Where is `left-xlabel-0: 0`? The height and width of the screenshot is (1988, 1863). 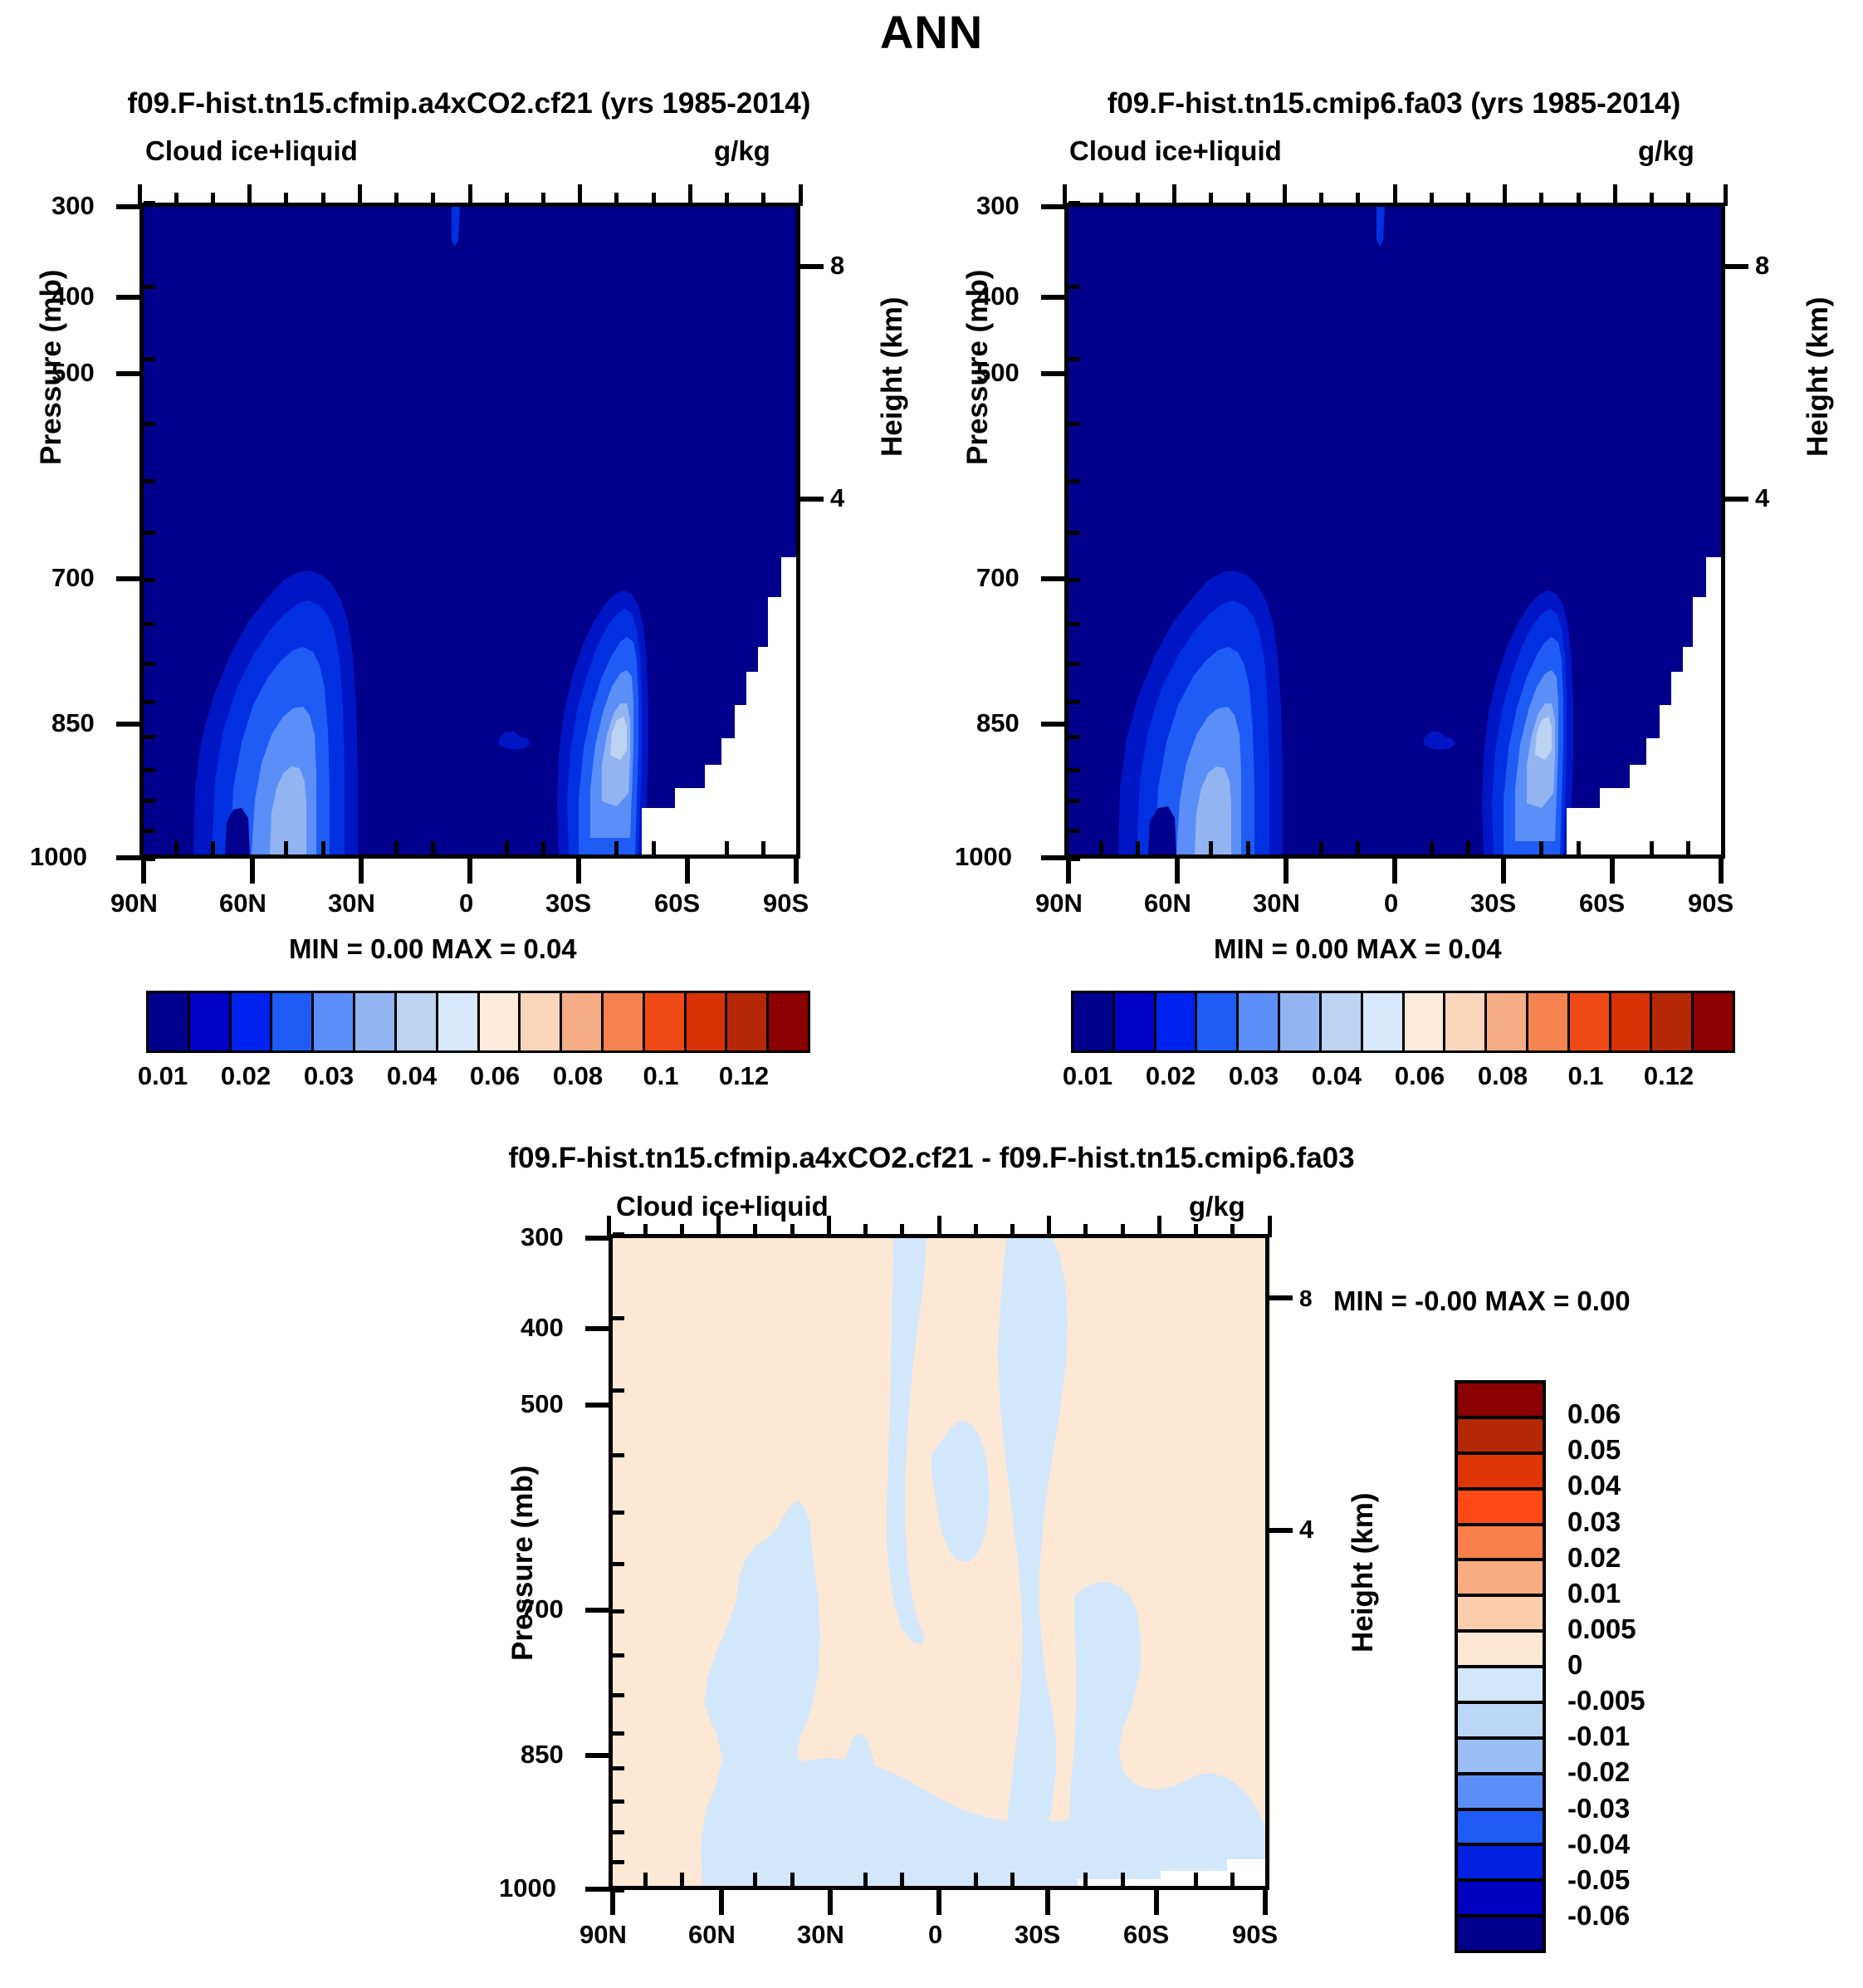 left-xlabel-0: 0 is located at coordinates (466, 903).